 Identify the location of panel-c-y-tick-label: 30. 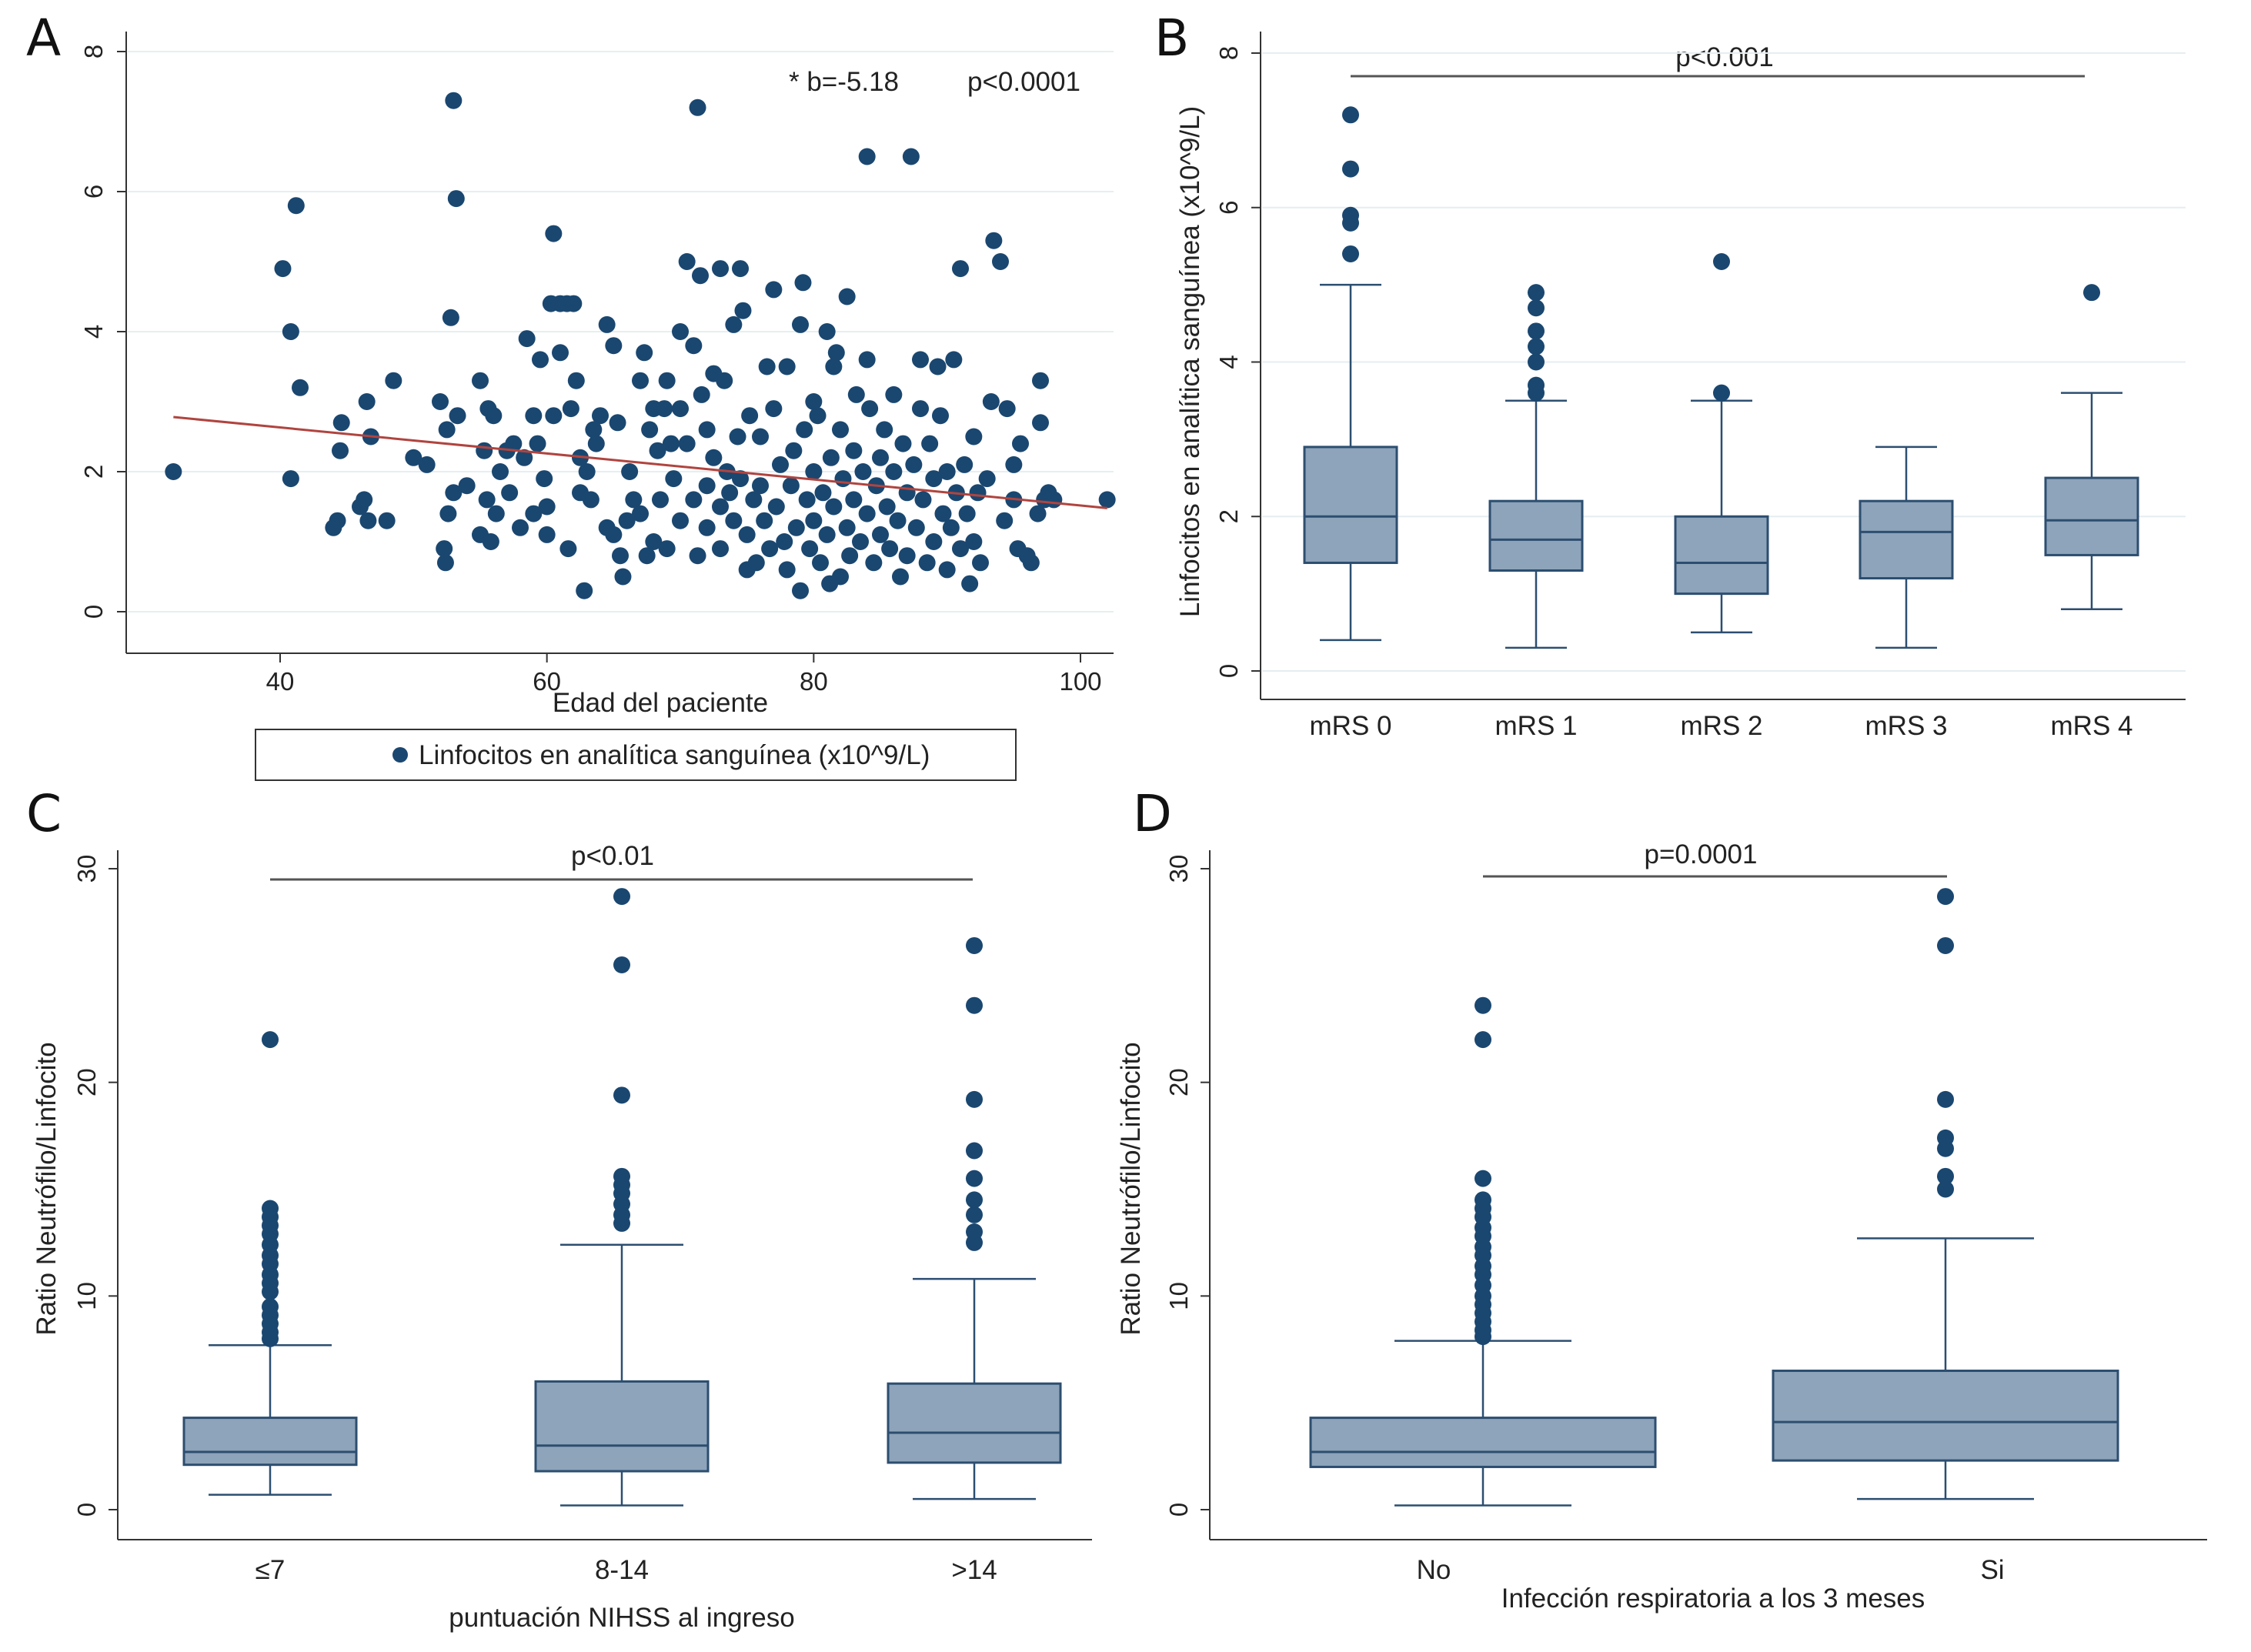
(86, 869).